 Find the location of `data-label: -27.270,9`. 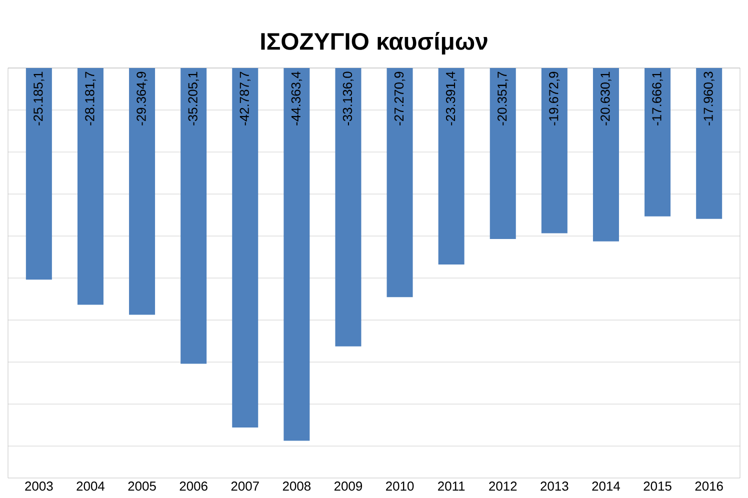

data-label: -27.270,9 is located at coordinates (400, 99).